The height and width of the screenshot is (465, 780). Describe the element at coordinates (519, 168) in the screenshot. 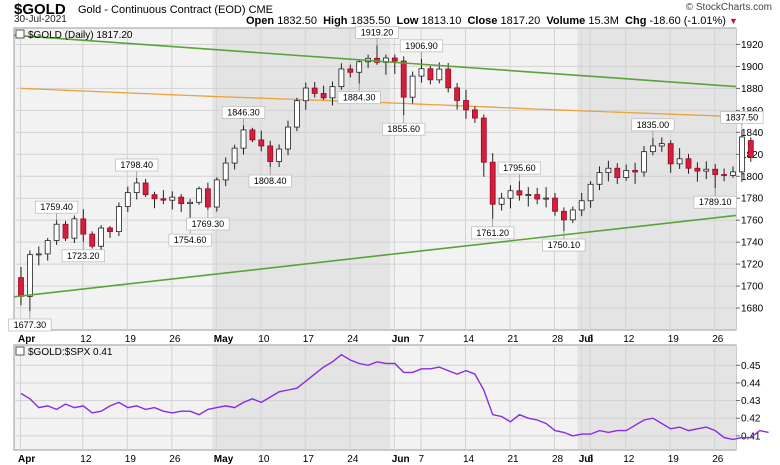

I see `price-annotation: 1795.60` at that location.